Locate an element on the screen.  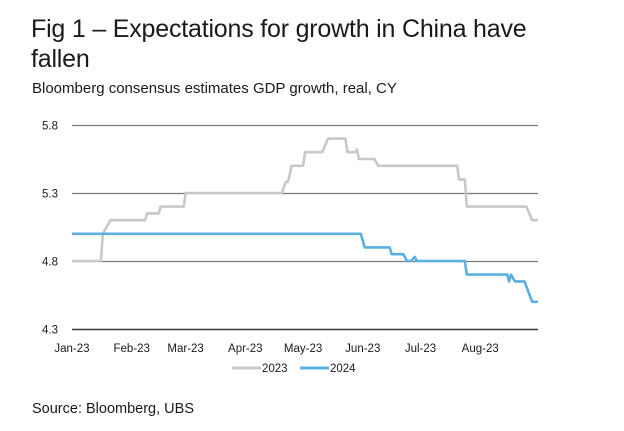
legend-label-2024: 2024 is located at coordinates (343, 369).